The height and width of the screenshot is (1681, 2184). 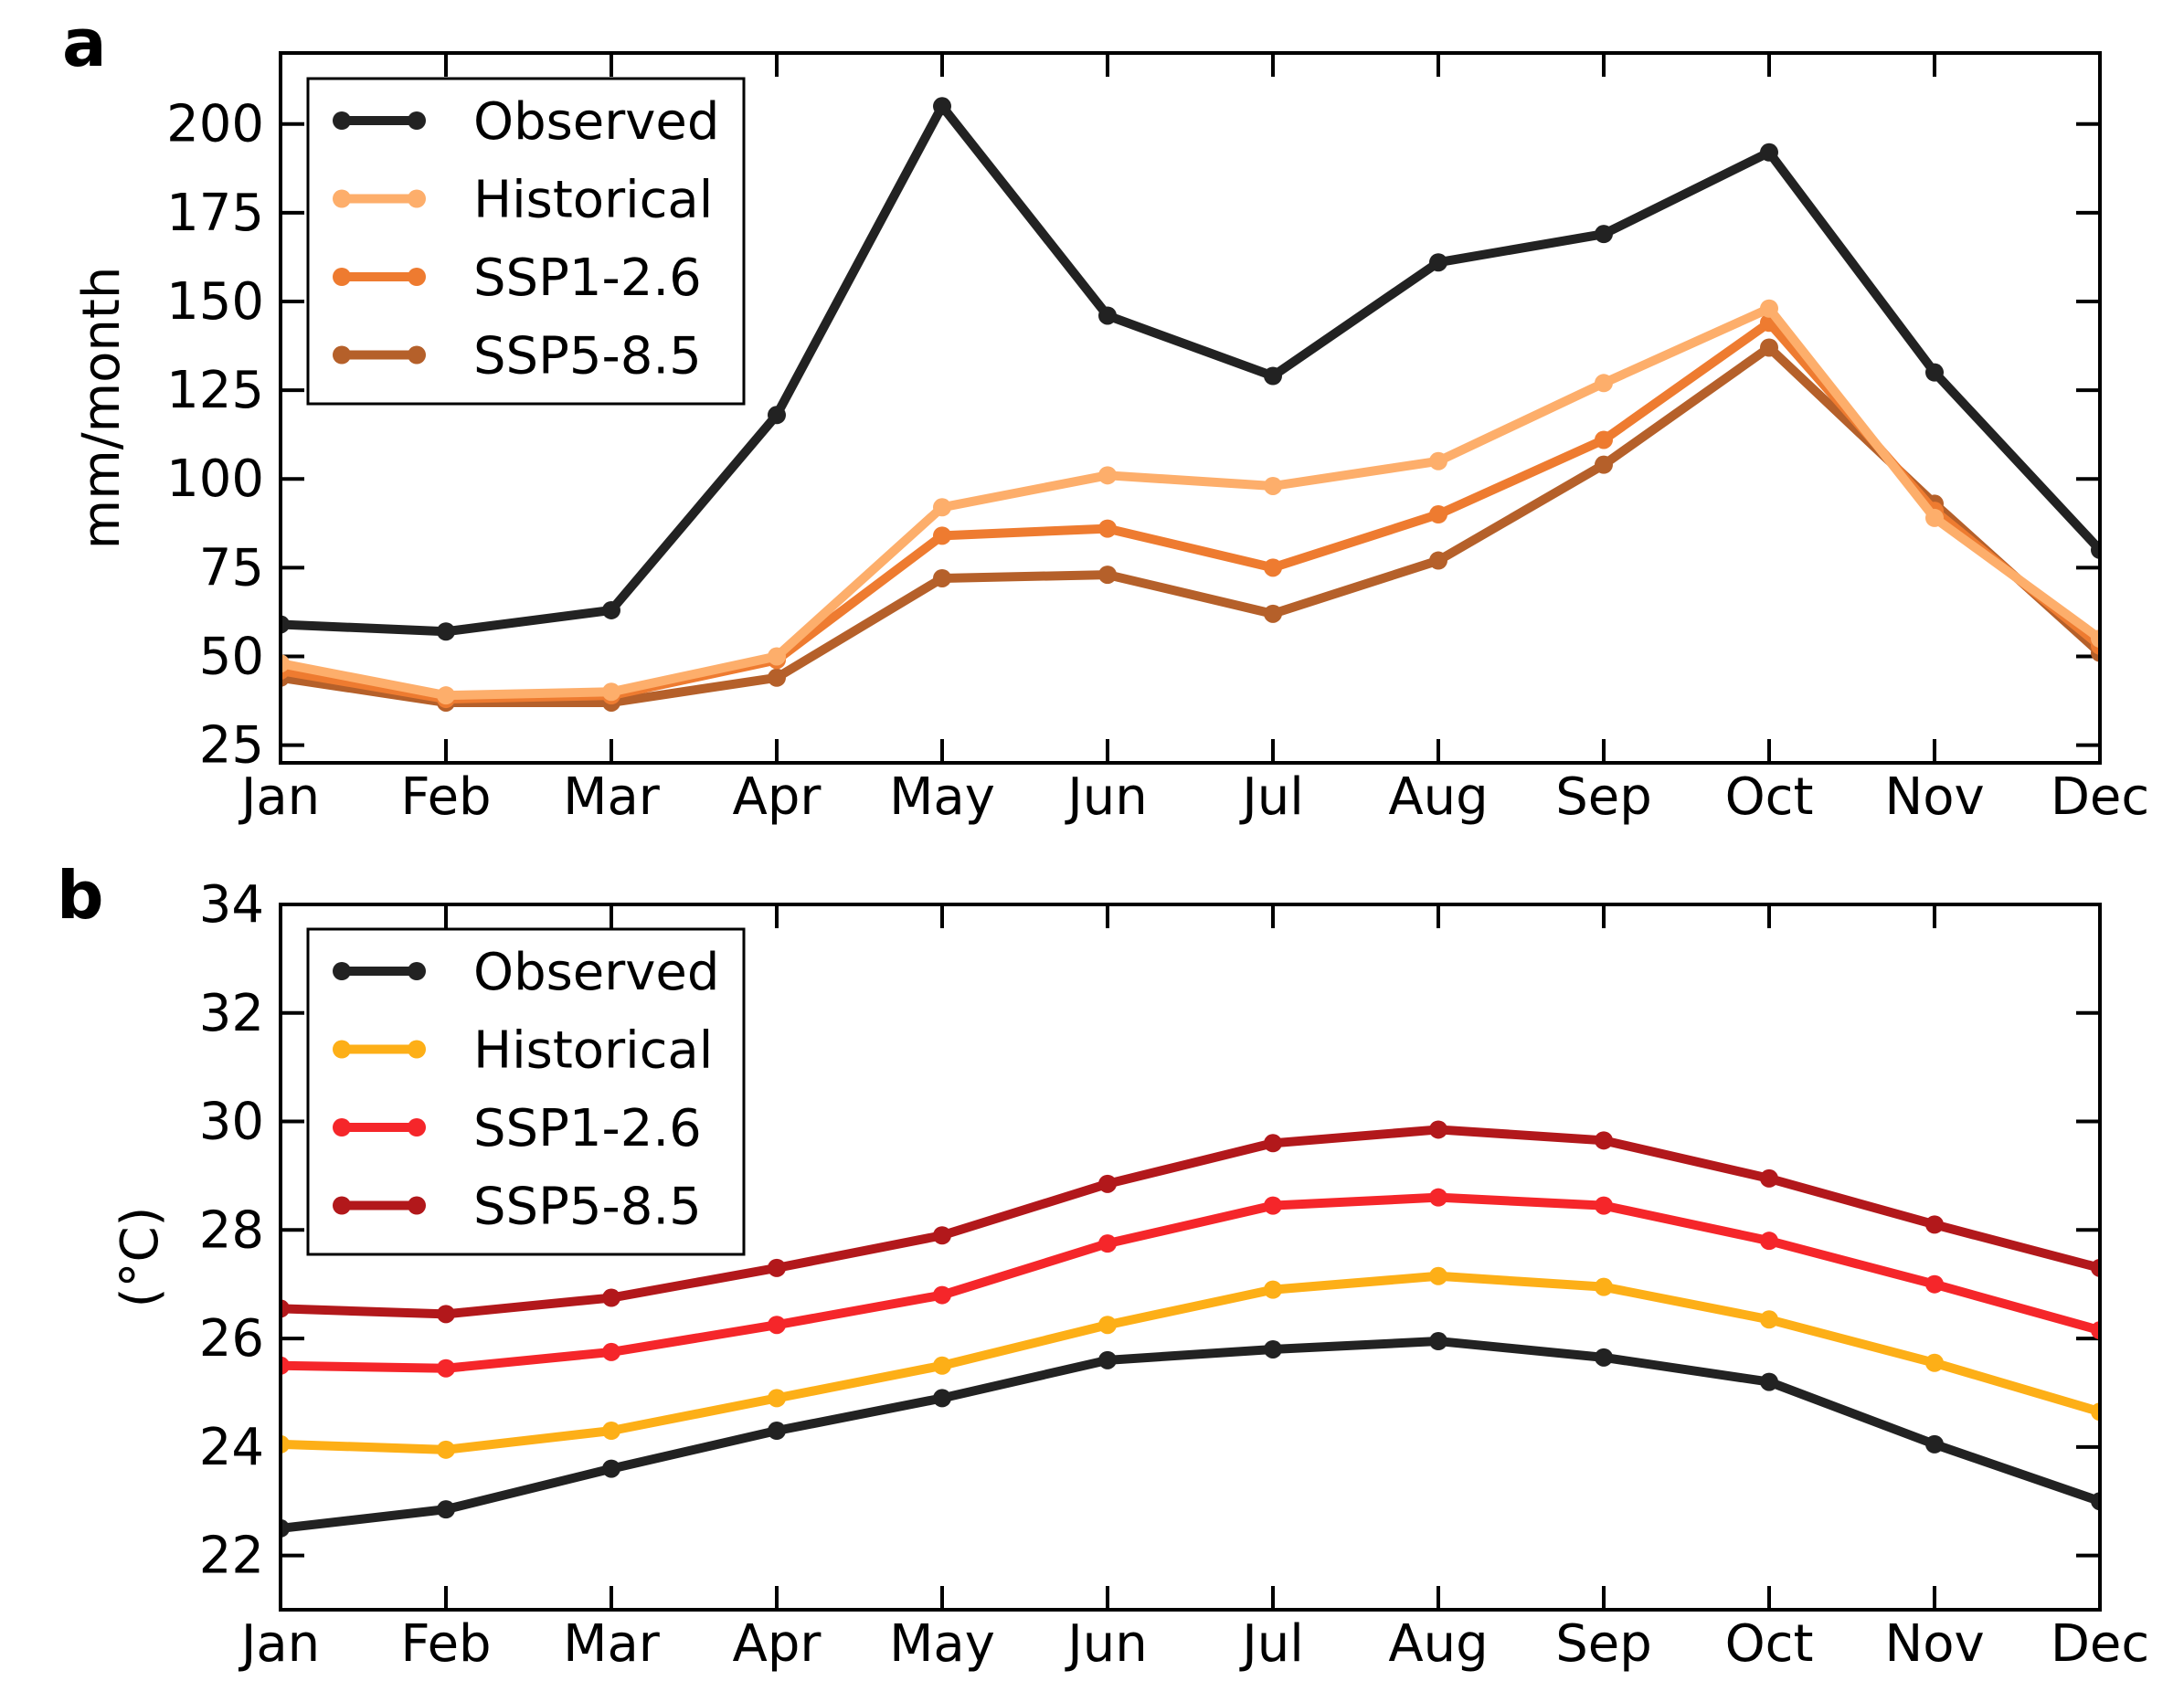 What do you see at coordinates (215, 302) in the screenshot?
I see `y-tick-label: 150` at bounding box center [215, 302].